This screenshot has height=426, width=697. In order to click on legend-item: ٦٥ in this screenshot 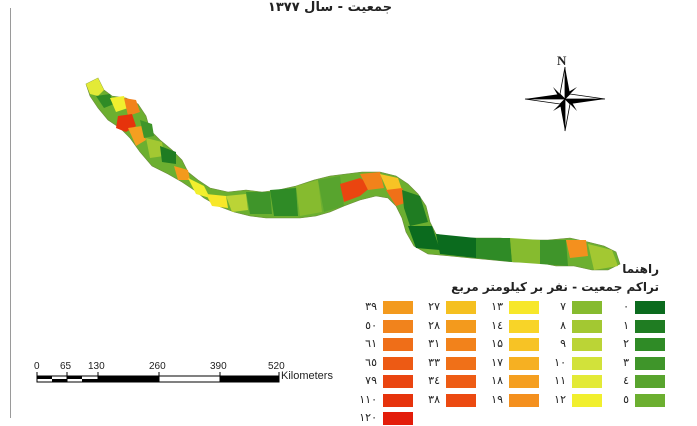, I will do `click(378, 363)`.